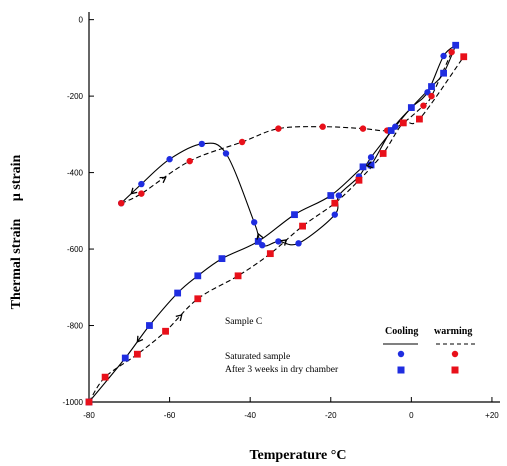 This screenshot has height=466, width=507. Describe the element at coordinates (75, 173) in the screenshot. I see `y-tick-label: -400` at that location.